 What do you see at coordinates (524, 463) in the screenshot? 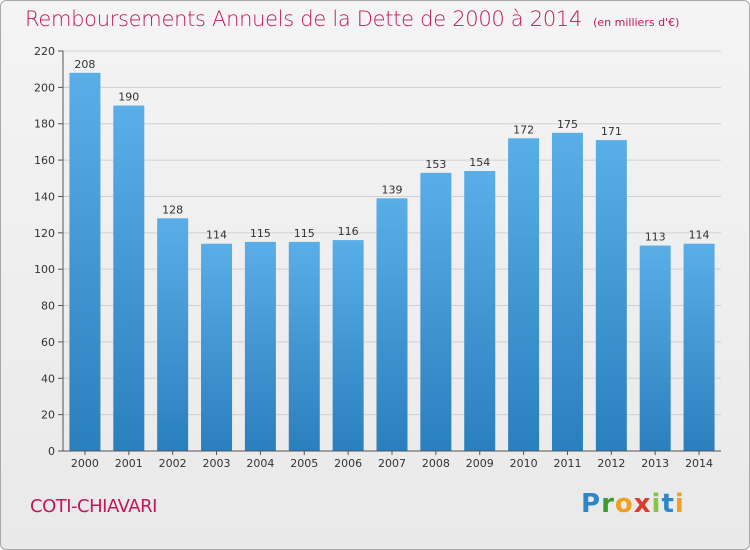
I see `x-tick-label-2010: 2010` at bounding box center [524, 463].